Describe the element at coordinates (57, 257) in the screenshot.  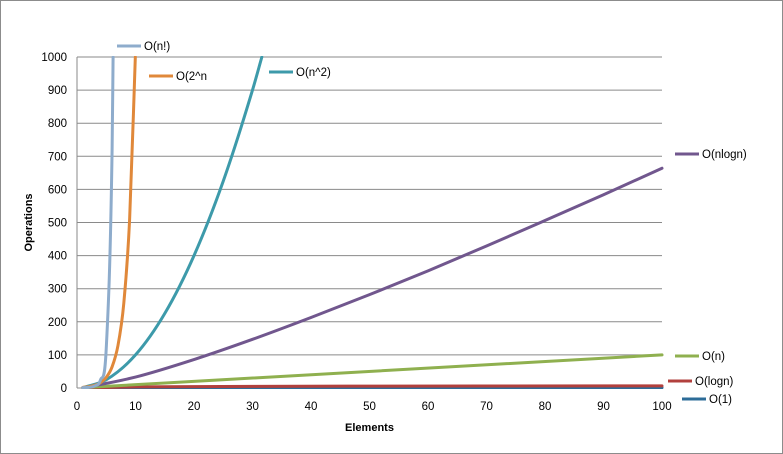
I see `y-tick-label: 400` at that location.